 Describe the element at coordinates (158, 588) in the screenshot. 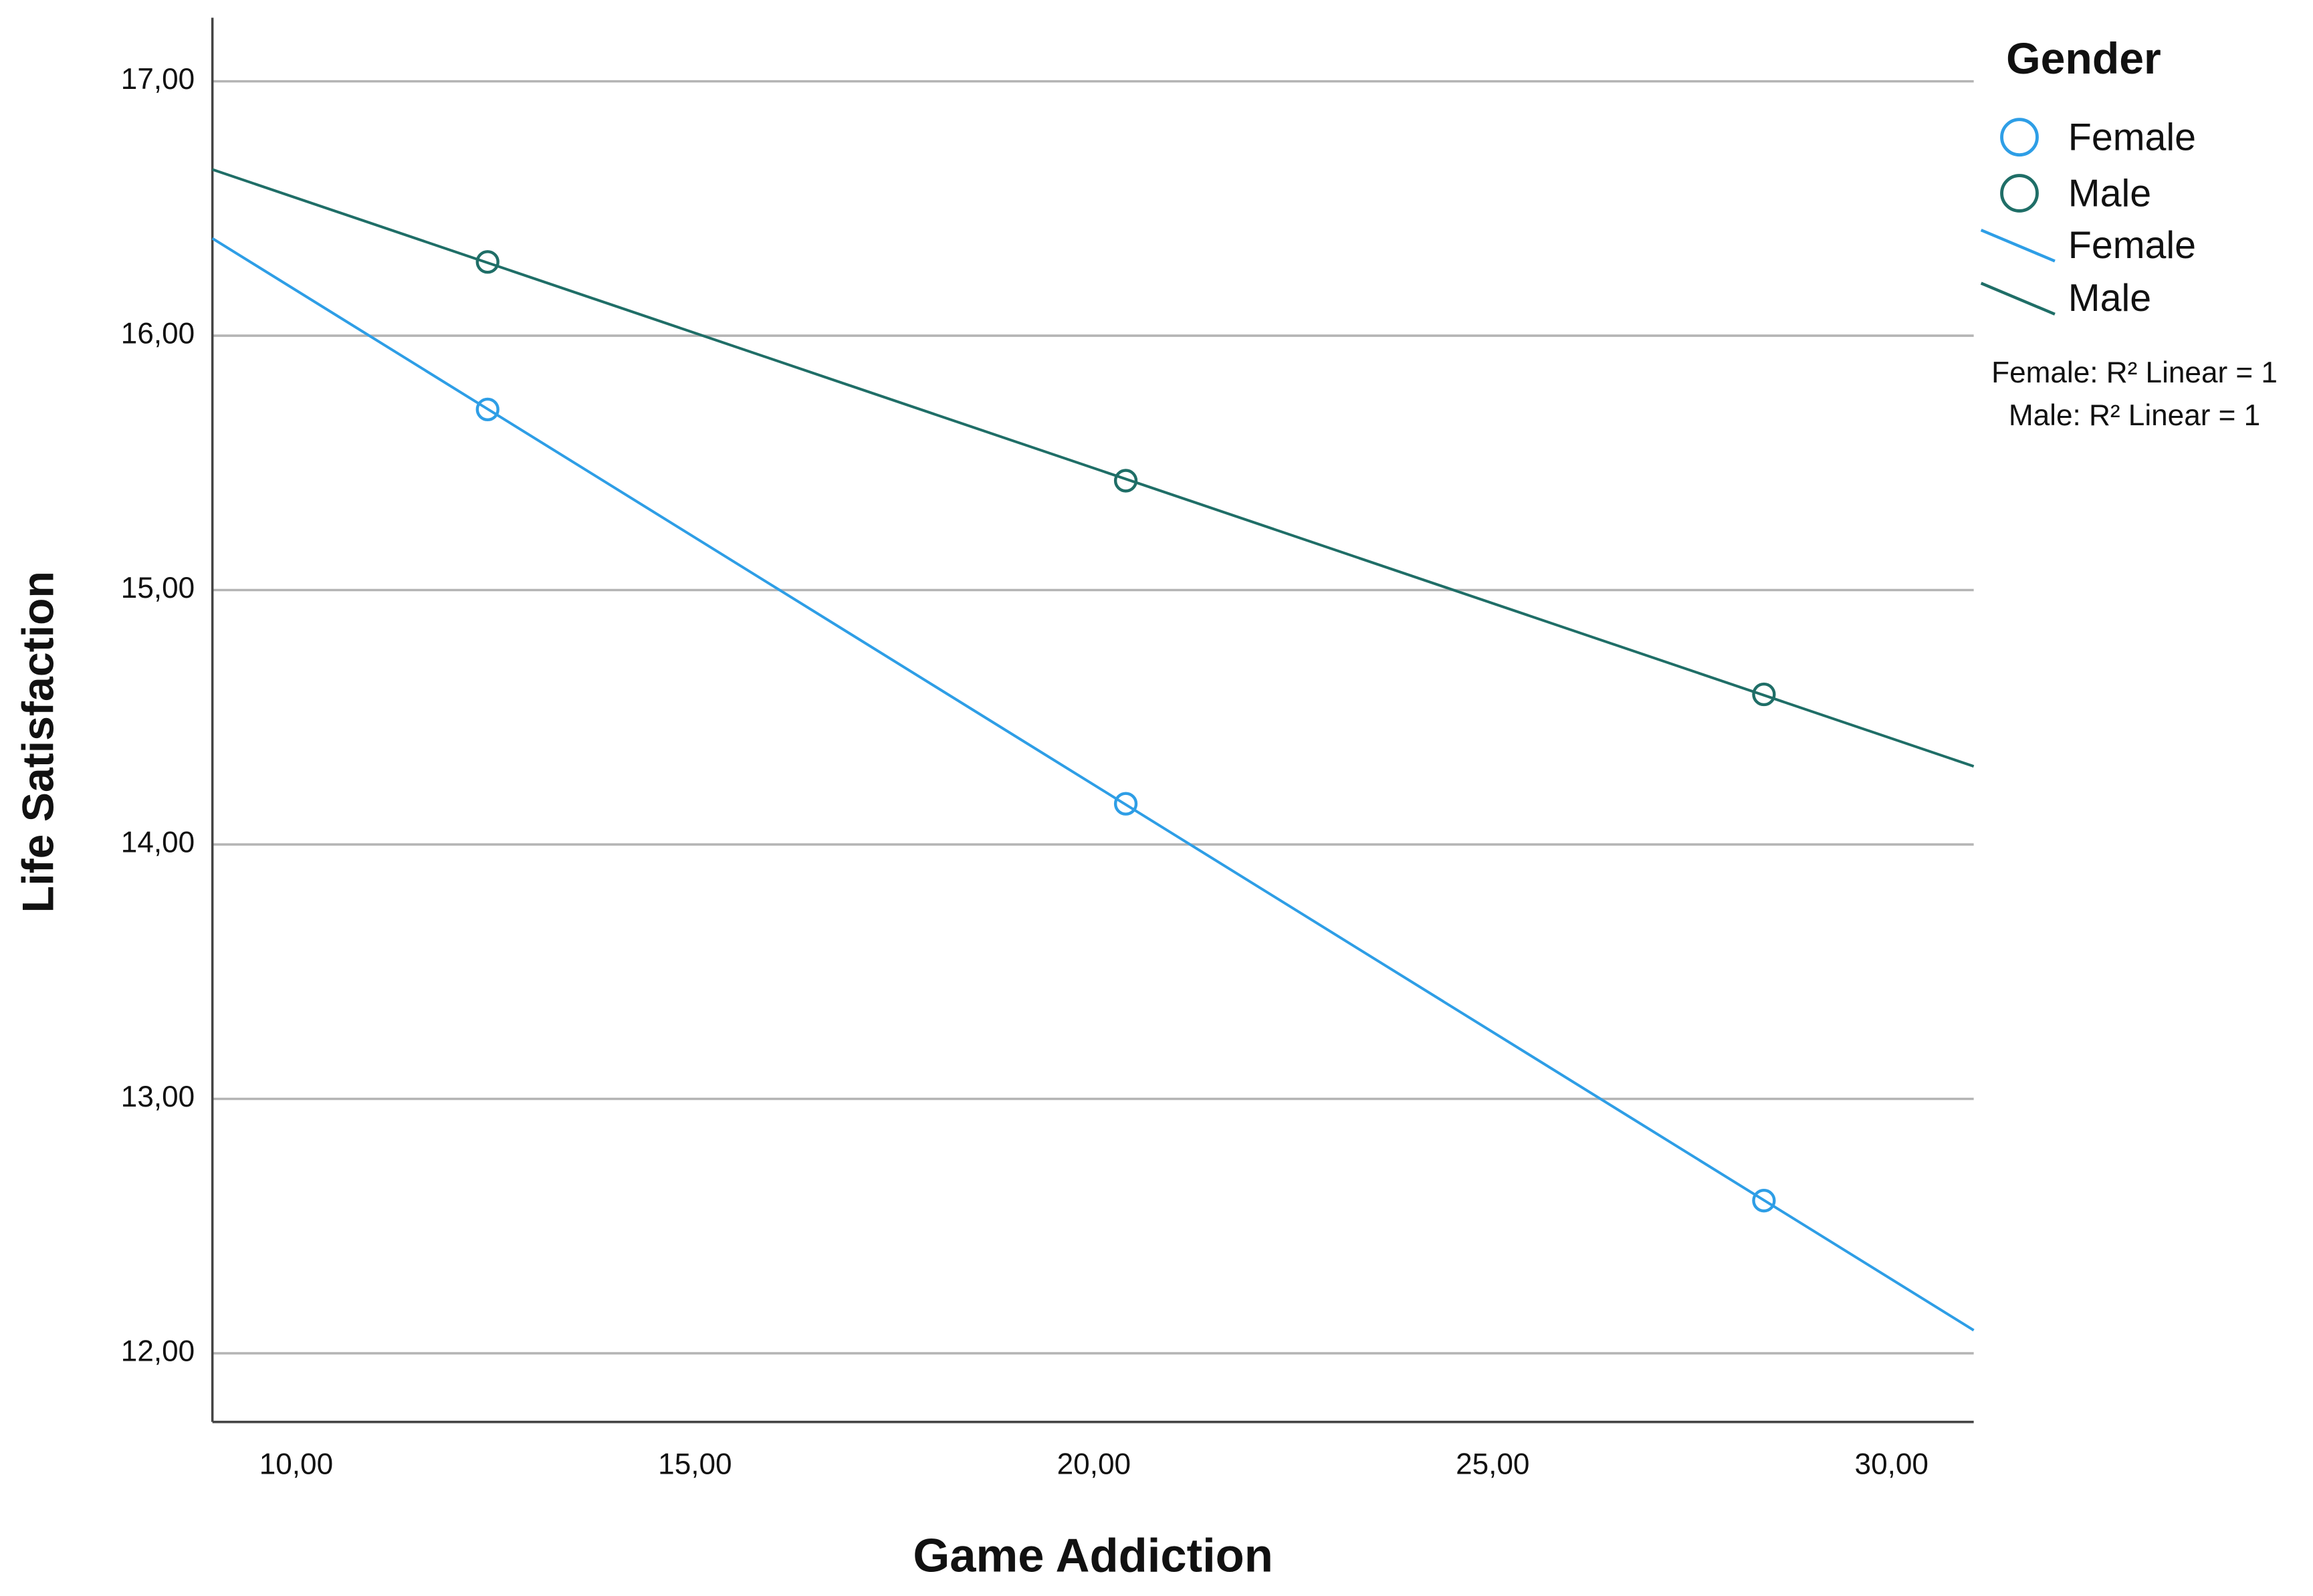

I see `y-tick-label: 15,00` at that location.